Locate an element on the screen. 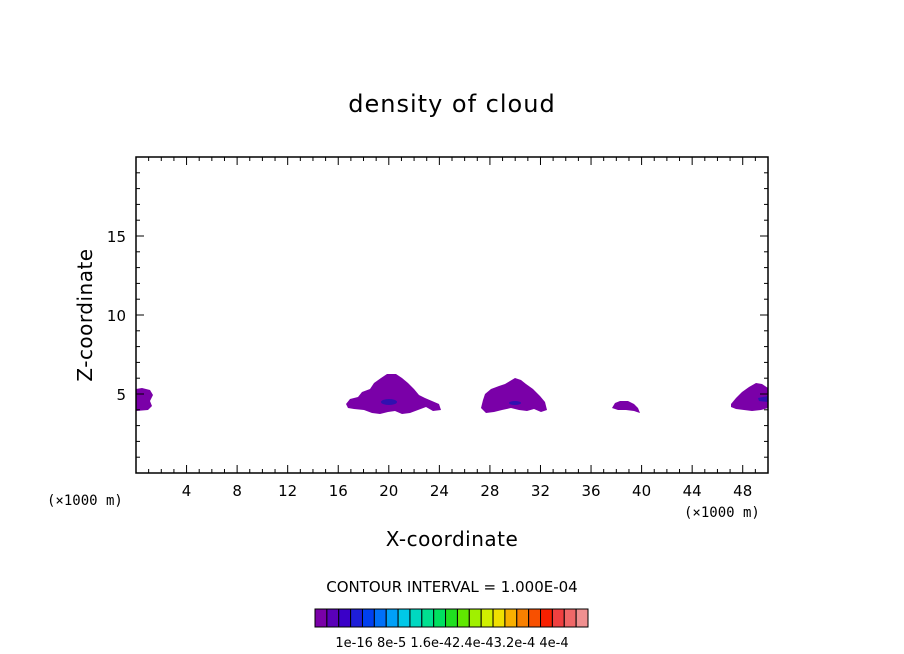 The width and height of the screenshot is (904, 654). cloud-near-20km-core is located at coordinates (389, 402).